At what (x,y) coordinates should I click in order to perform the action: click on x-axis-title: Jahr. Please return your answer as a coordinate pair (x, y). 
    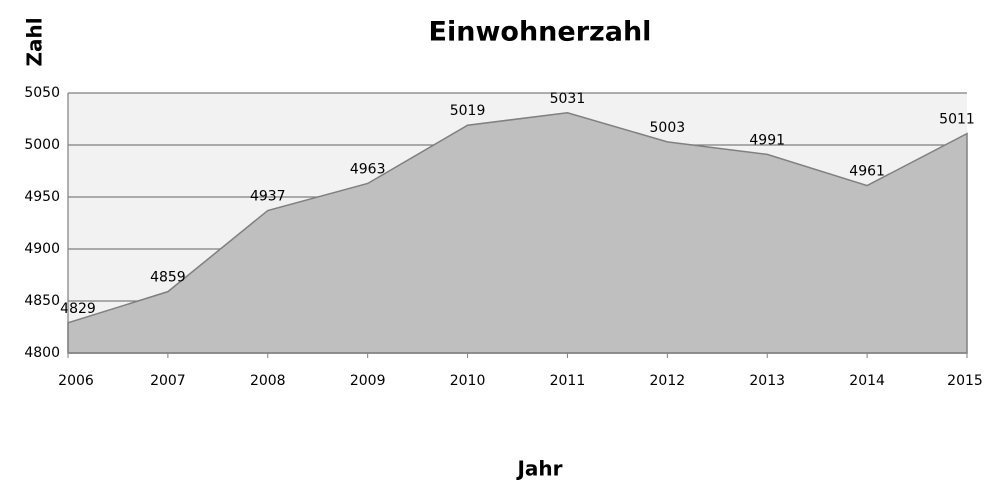
    Looking at the image, I should click on (538, 469).